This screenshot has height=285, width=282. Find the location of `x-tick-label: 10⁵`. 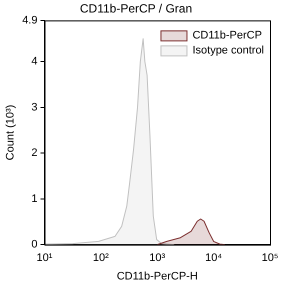

x-tick-label: 10⁵ is located at coordinates (270, 258).